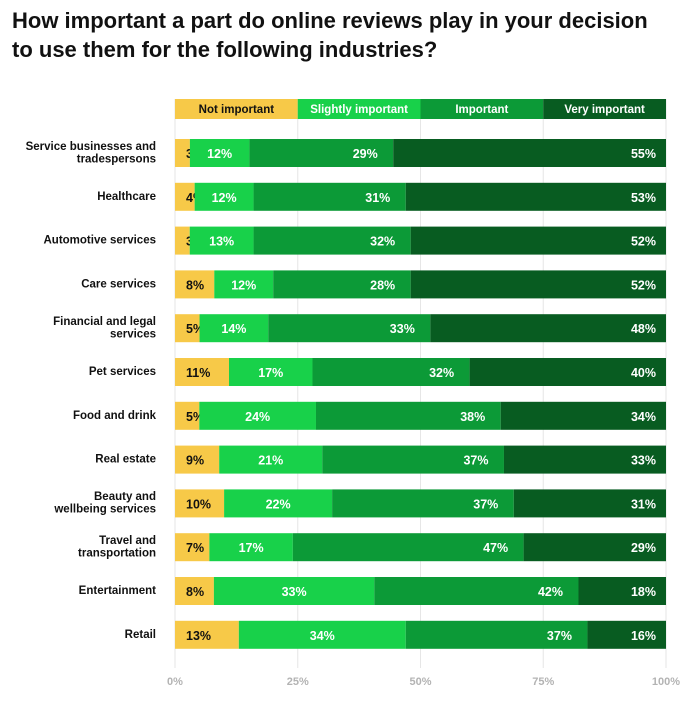 The width and height of the screenshot is (689, 704). I want to click on data-label: 14%, so click(233, 329).